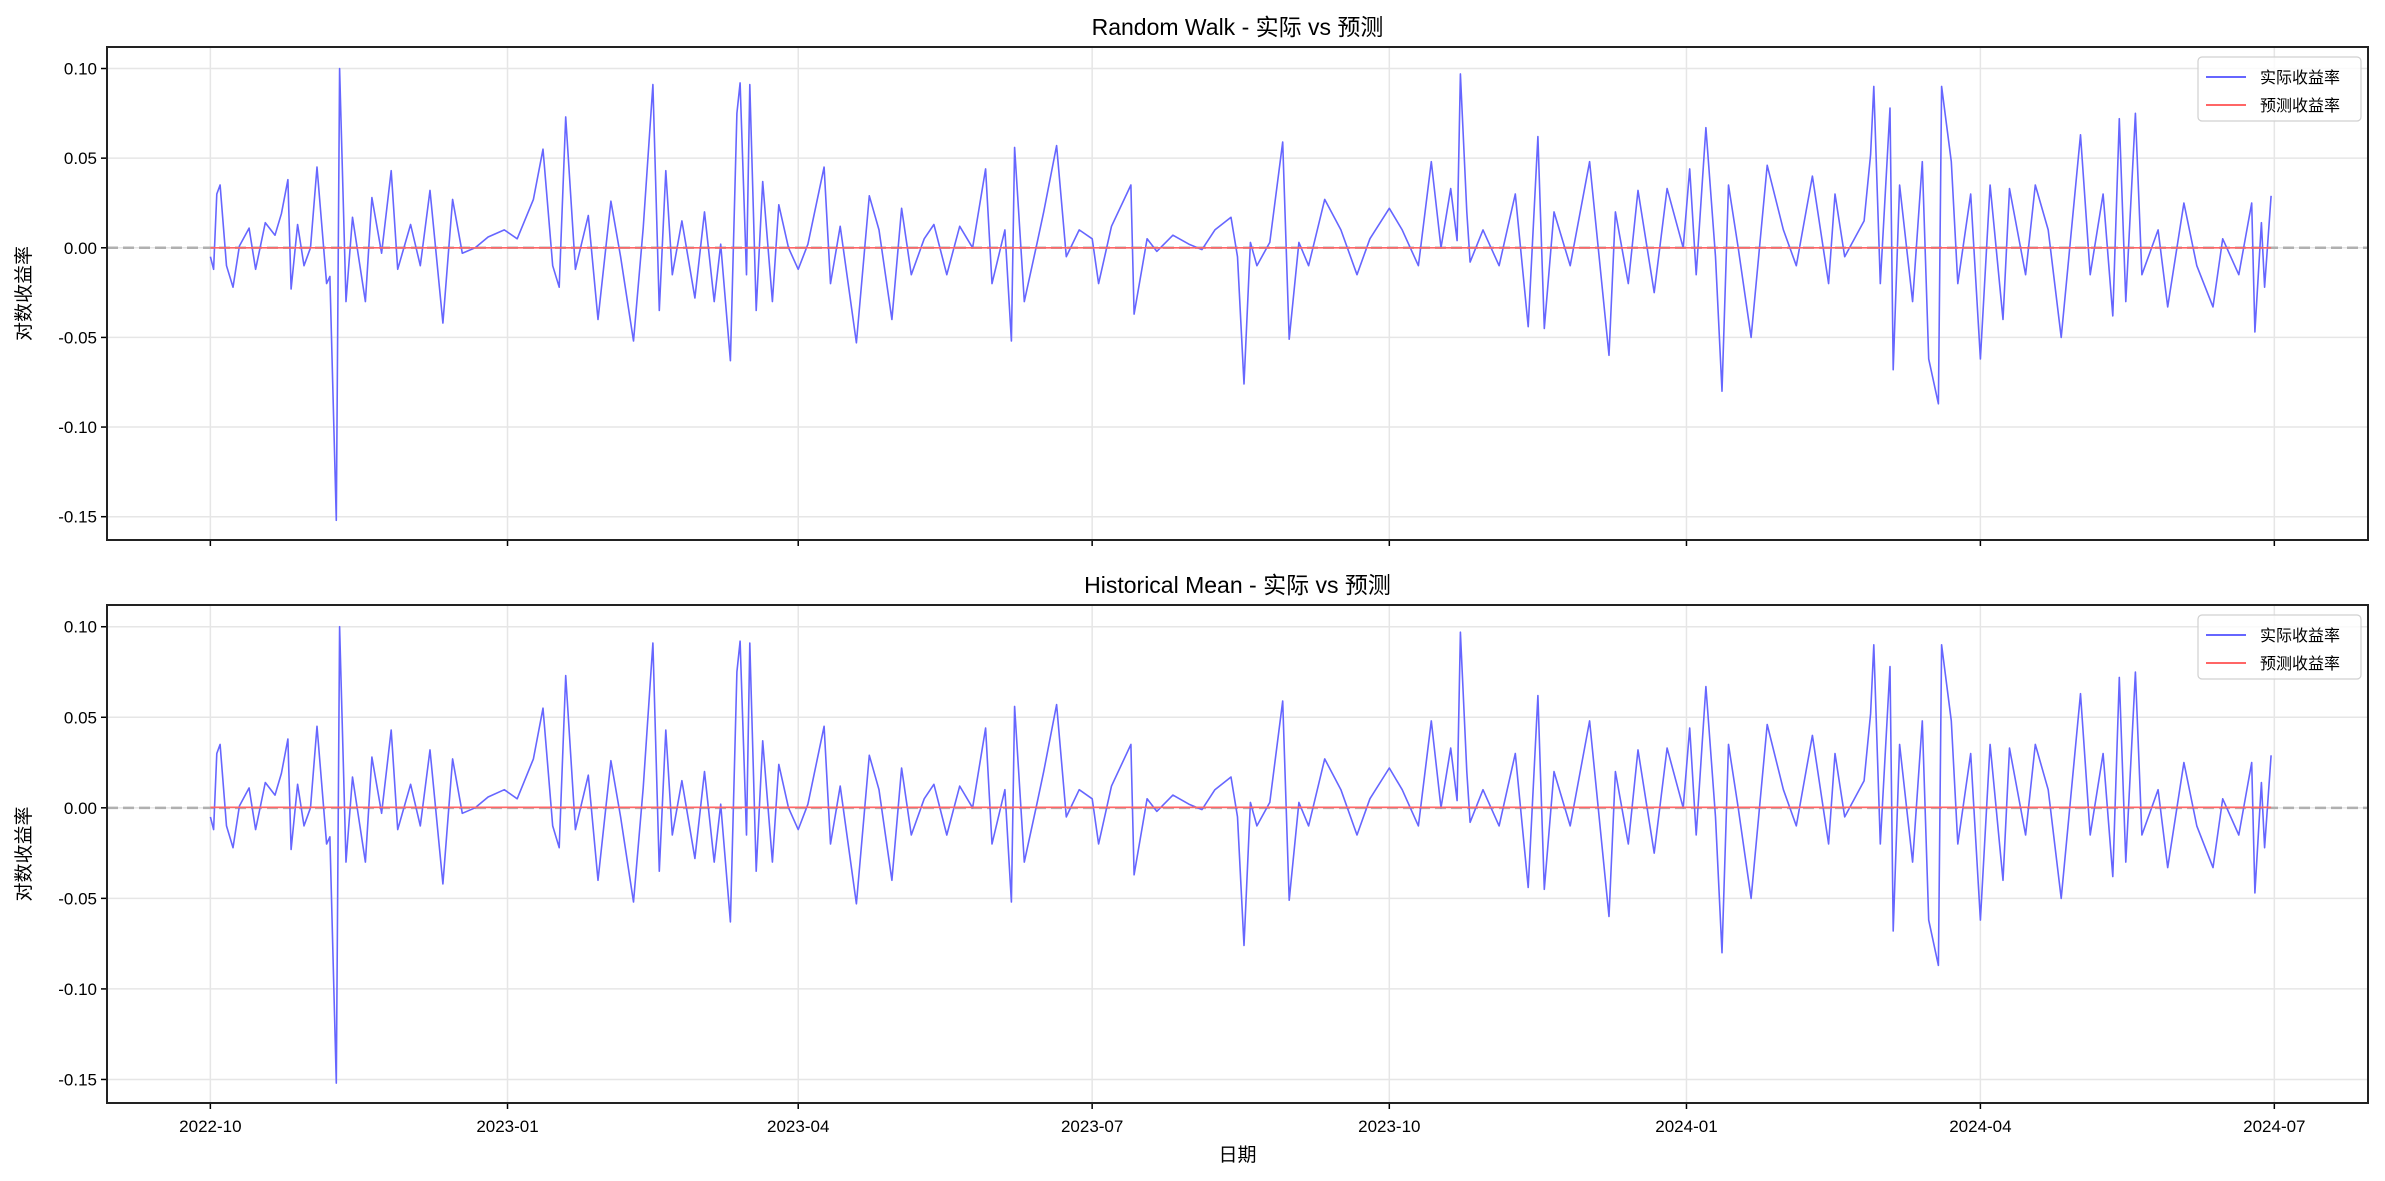  Describe the element at coordinates (507, 1126) in the screenshot. I see `x-tick-label: 2023-01` at that location.